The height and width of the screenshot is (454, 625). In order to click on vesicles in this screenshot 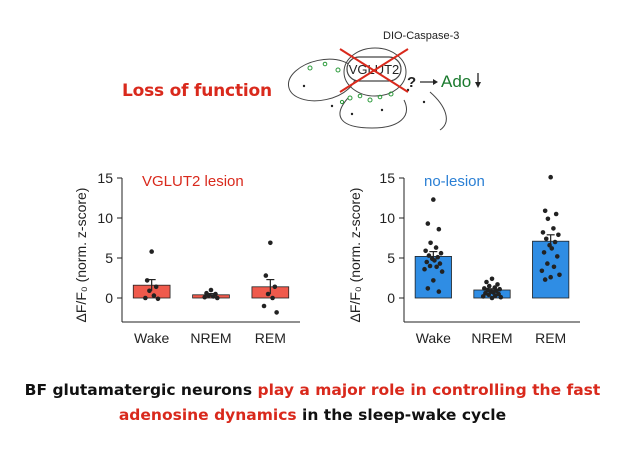, I will do `click(350, 83)`.